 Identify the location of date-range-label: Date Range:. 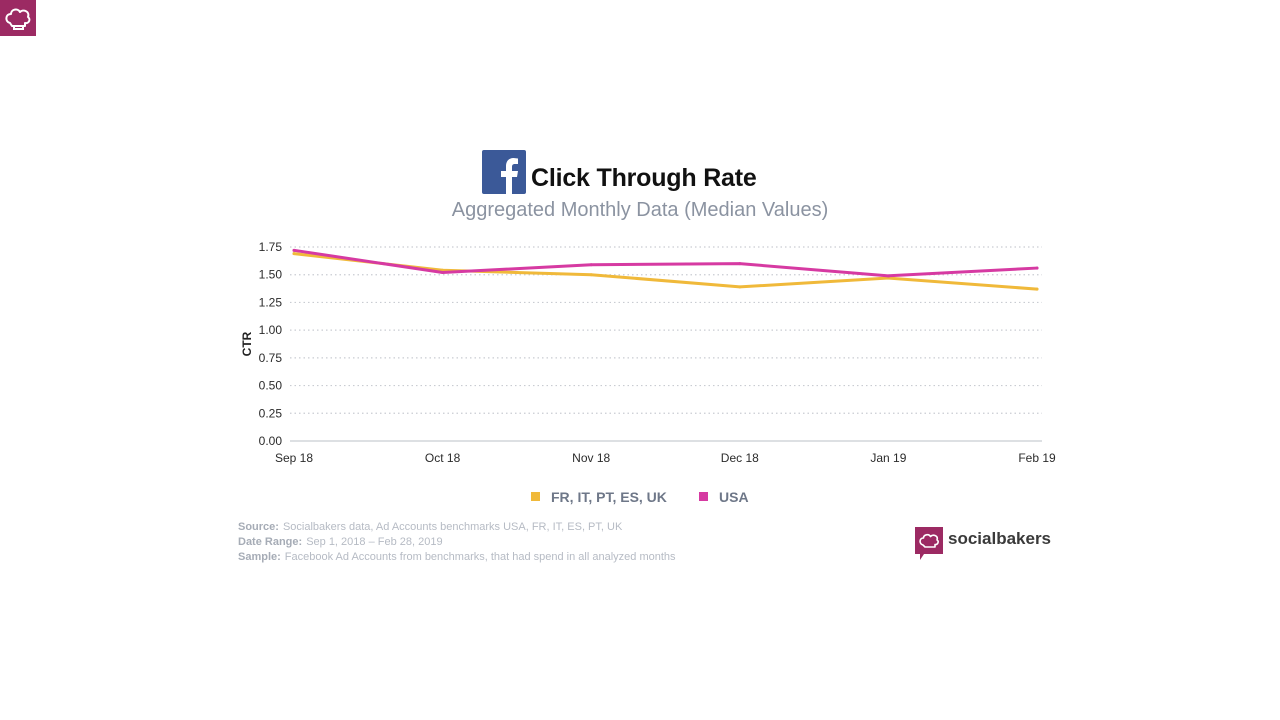
(270, 542).